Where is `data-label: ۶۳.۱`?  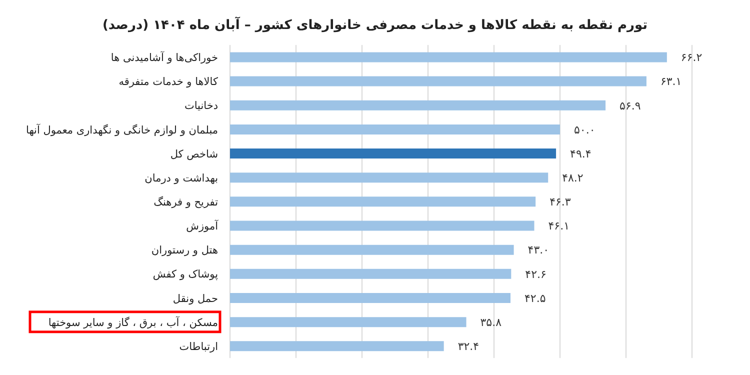
data-label: ۶۳.۱ is located at coordinates (671, 81).